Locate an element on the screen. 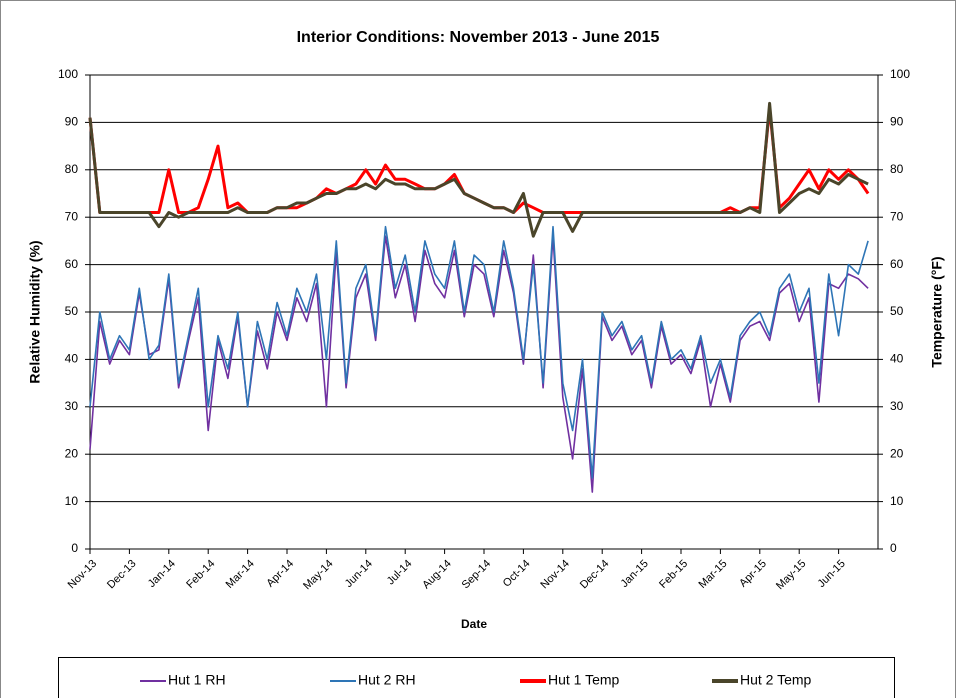 The height and width of the screenshot is (698, 956). y2-axis-title: Temperature (°F) is located at coordinates (937, 311).